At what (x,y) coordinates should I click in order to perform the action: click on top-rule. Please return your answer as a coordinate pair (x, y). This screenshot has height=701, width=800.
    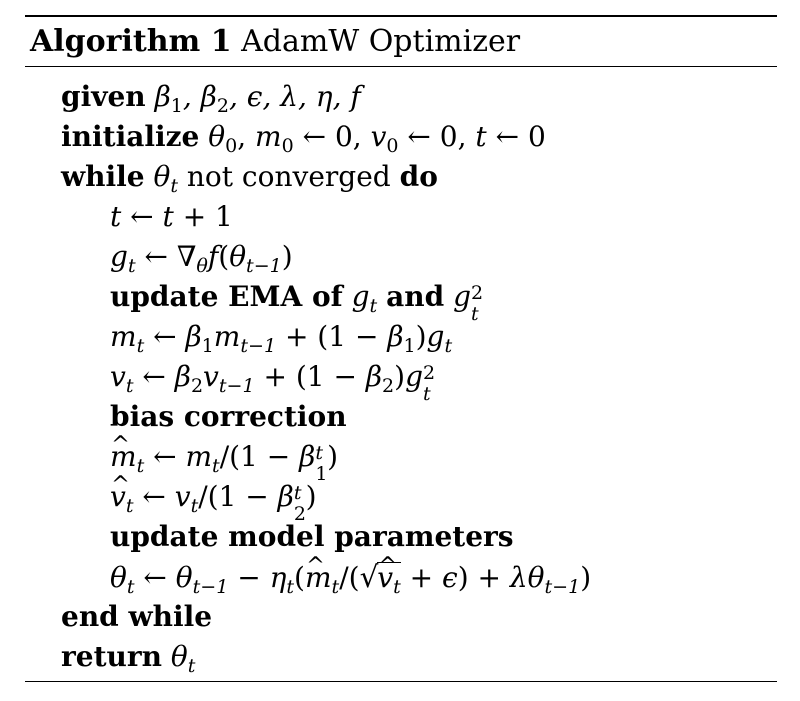
    Looking at the image, I should click on (401, 16).